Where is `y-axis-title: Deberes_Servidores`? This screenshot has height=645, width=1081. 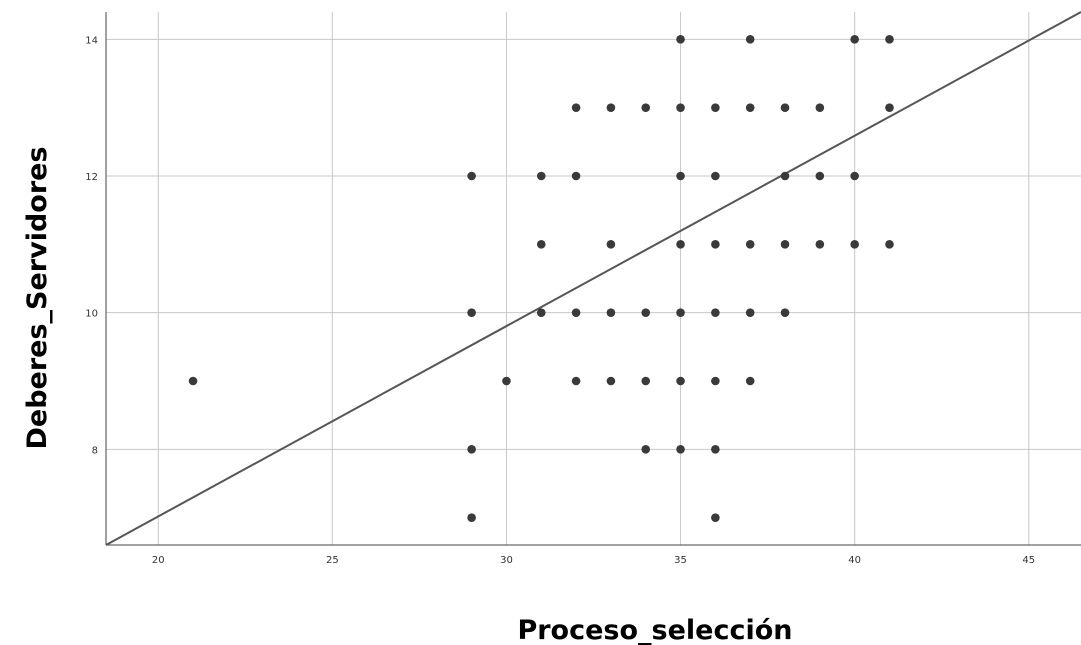 y-axis-title: Deberes_Servidores is located at coordinates (37, 297).